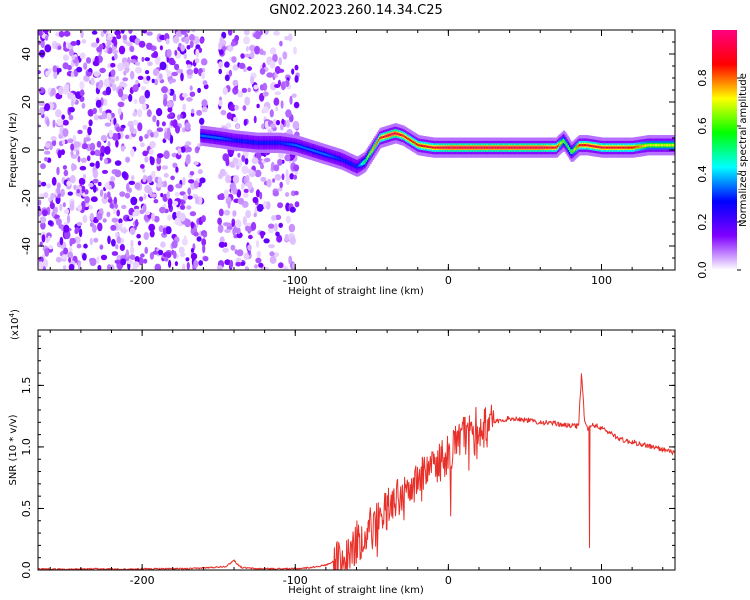 The height and width of the screenshot is (600, 750). I want to click on snr-xtick-label: -200, so click(142, 580).